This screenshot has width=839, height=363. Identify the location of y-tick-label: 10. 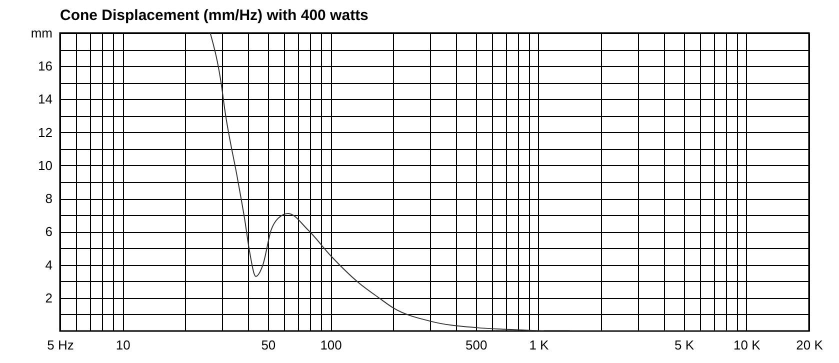
(45, 165).